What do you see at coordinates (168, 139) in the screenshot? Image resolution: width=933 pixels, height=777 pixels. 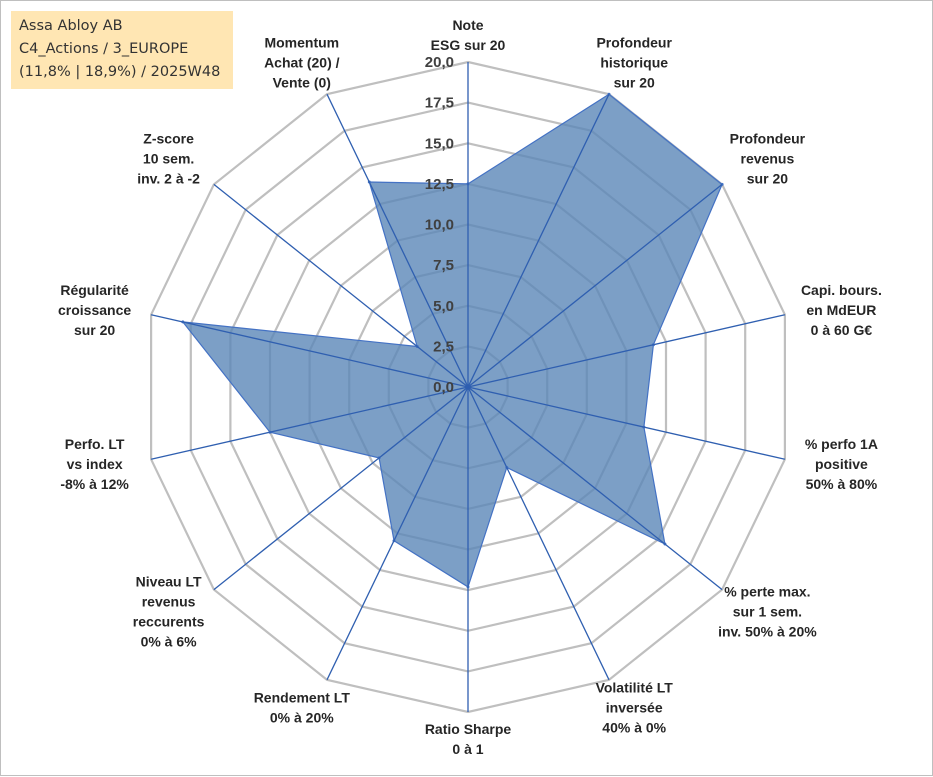 I see `axis-label-line: Z-score` at bounding box center [168, 139].